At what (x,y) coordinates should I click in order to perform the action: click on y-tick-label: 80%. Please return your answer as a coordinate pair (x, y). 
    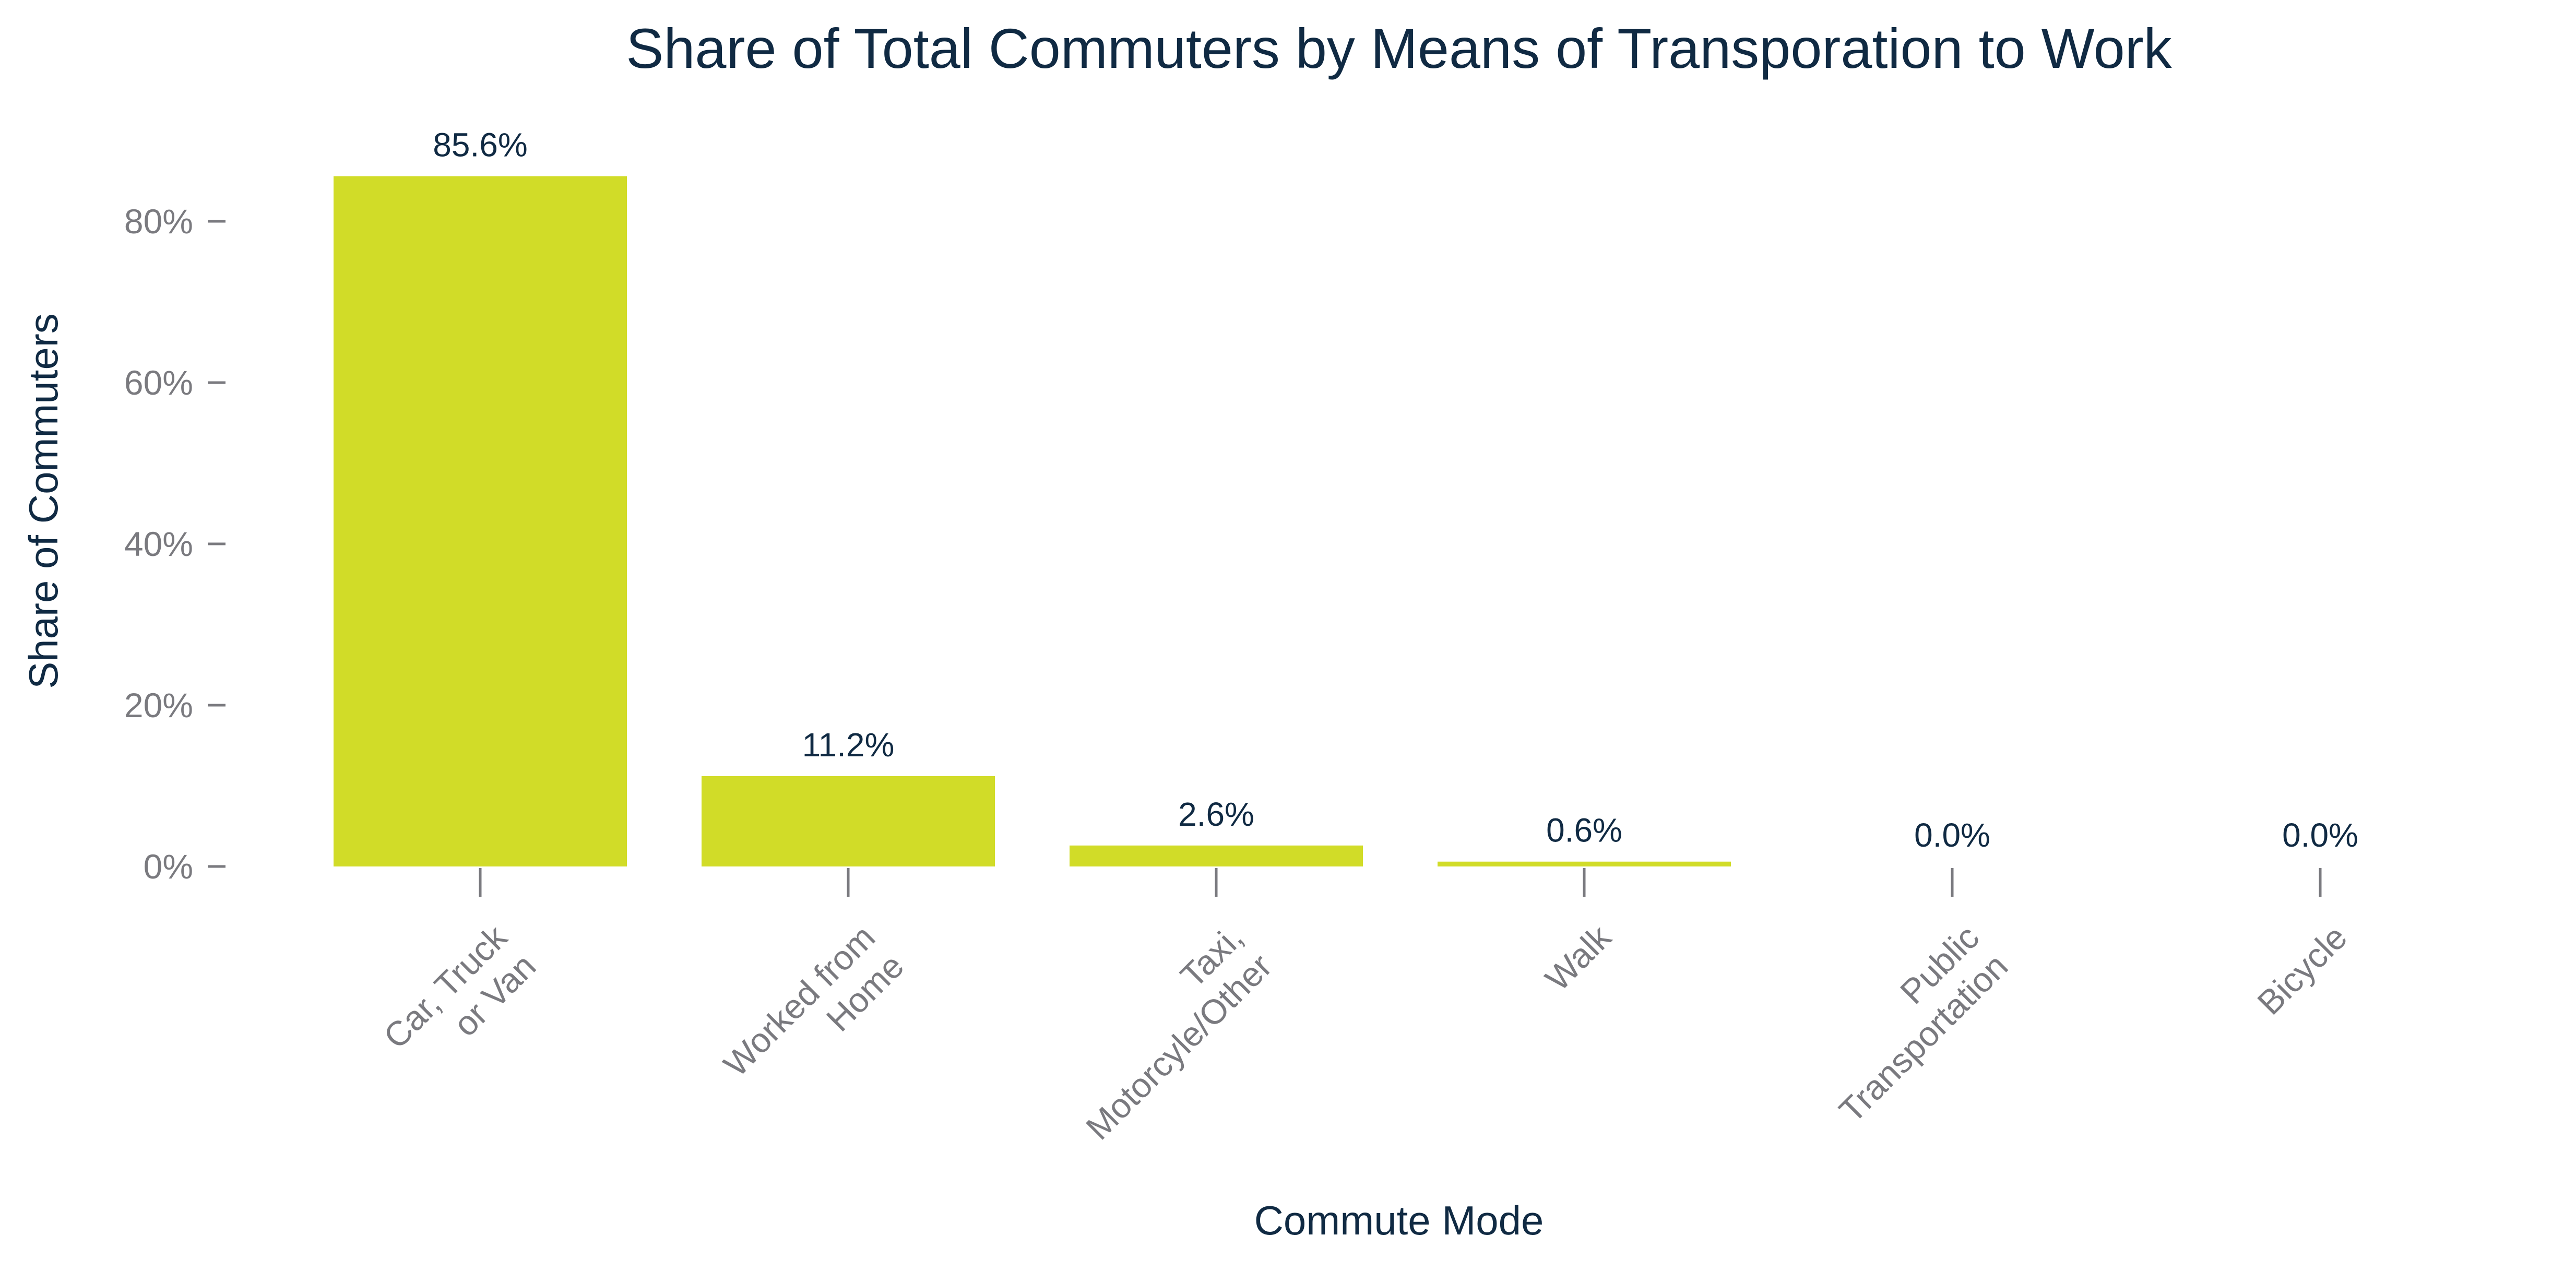
    Looking at the image, I should click on (158, 221).